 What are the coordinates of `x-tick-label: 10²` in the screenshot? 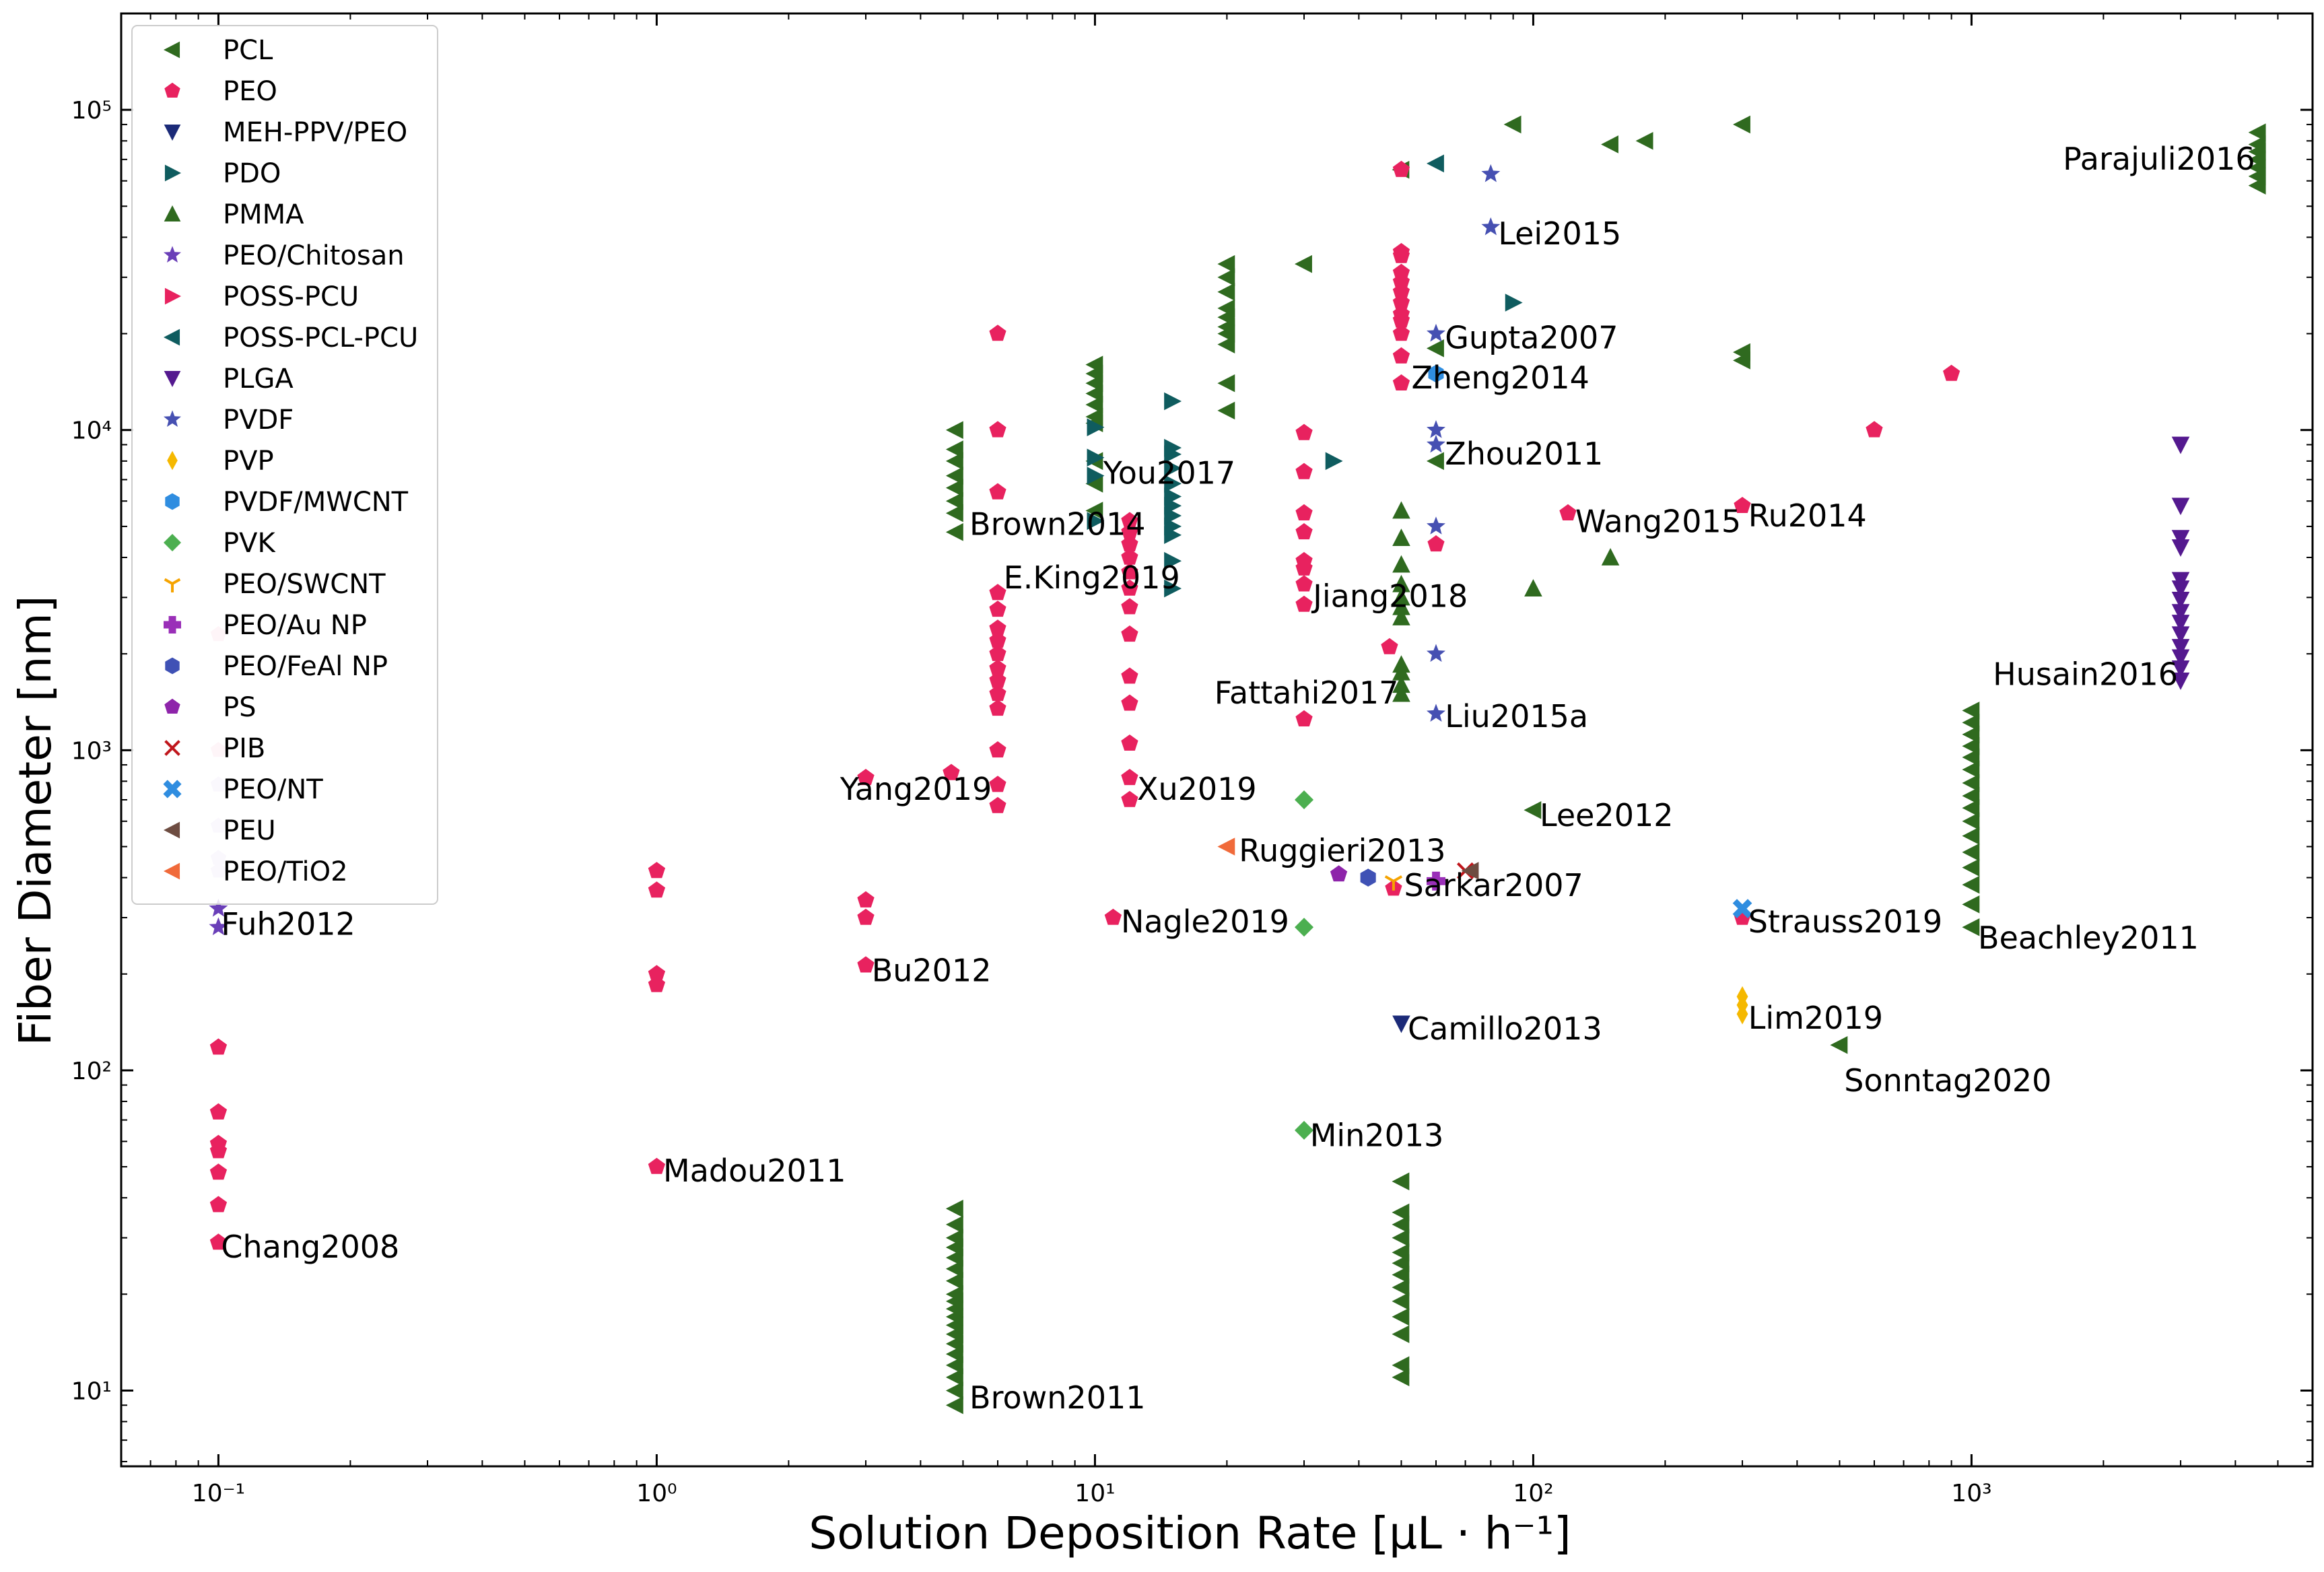 It's located at (1533, 1494).